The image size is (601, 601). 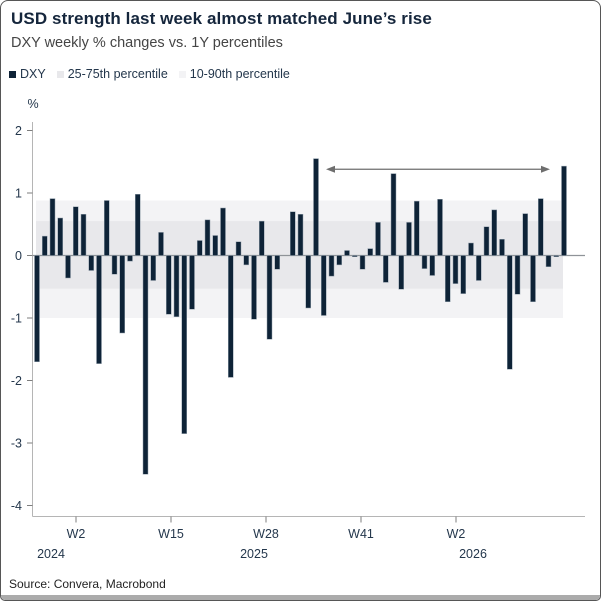 I want to click on legend-label-25-75: 25-75th percentile, so click(x=117, y=74).